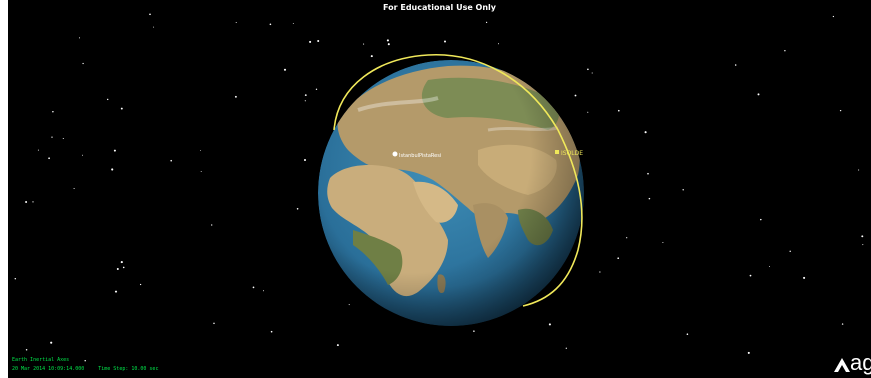 This screenshot has width=871, height=378. What do you see at coordinates (395, 154) in the screenshot?
I see `facility-marker` at bounding box center [395, 154].